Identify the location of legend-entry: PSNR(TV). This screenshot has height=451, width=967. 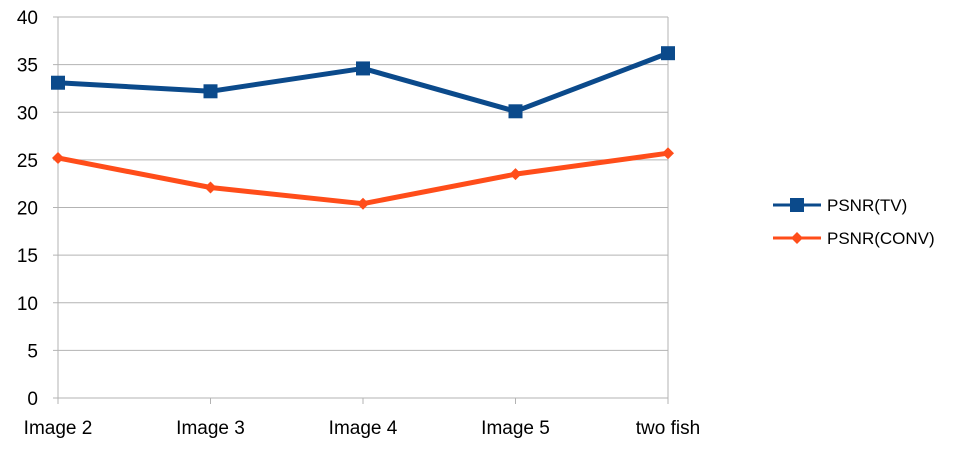
(840, 205).